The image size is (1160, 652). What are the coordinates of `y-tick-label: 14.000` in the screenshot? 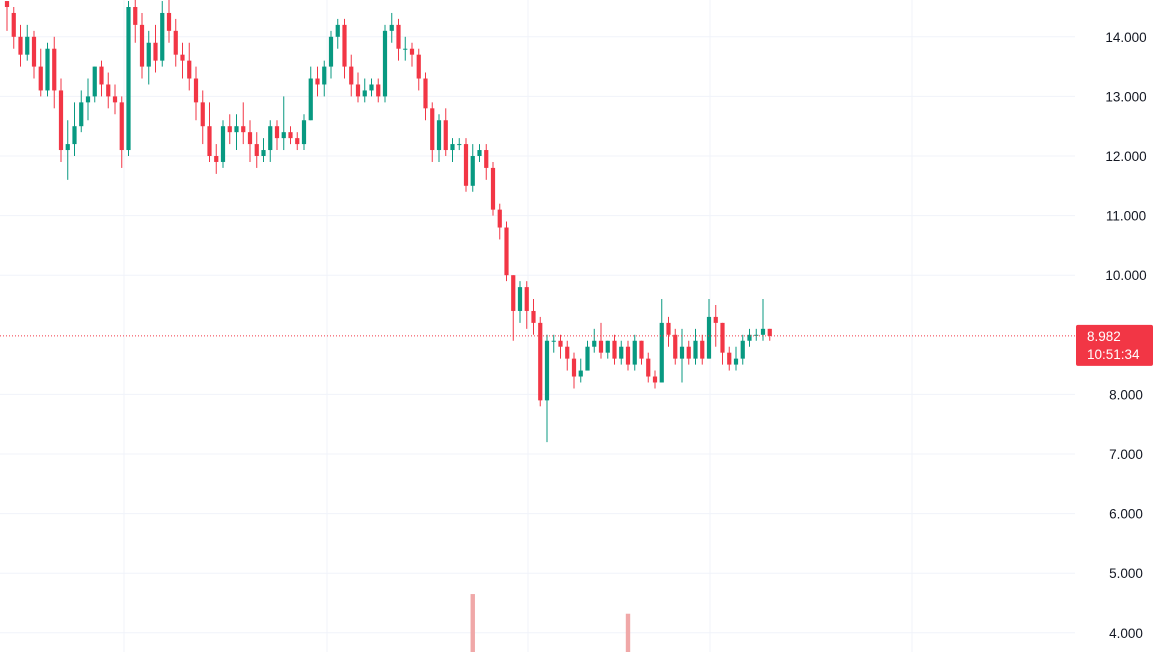 It's located at (1125, 37).